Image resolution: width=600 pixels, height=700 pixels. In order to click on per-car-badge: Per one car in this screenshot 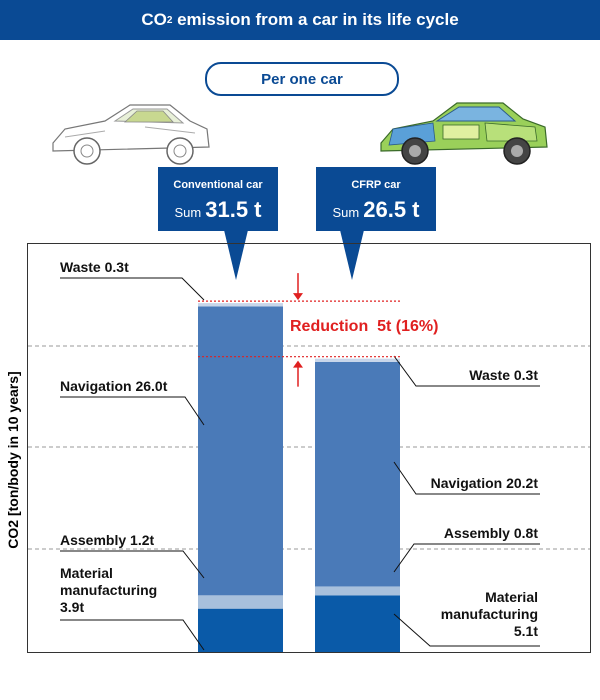, I will do `click(302, 79)`.